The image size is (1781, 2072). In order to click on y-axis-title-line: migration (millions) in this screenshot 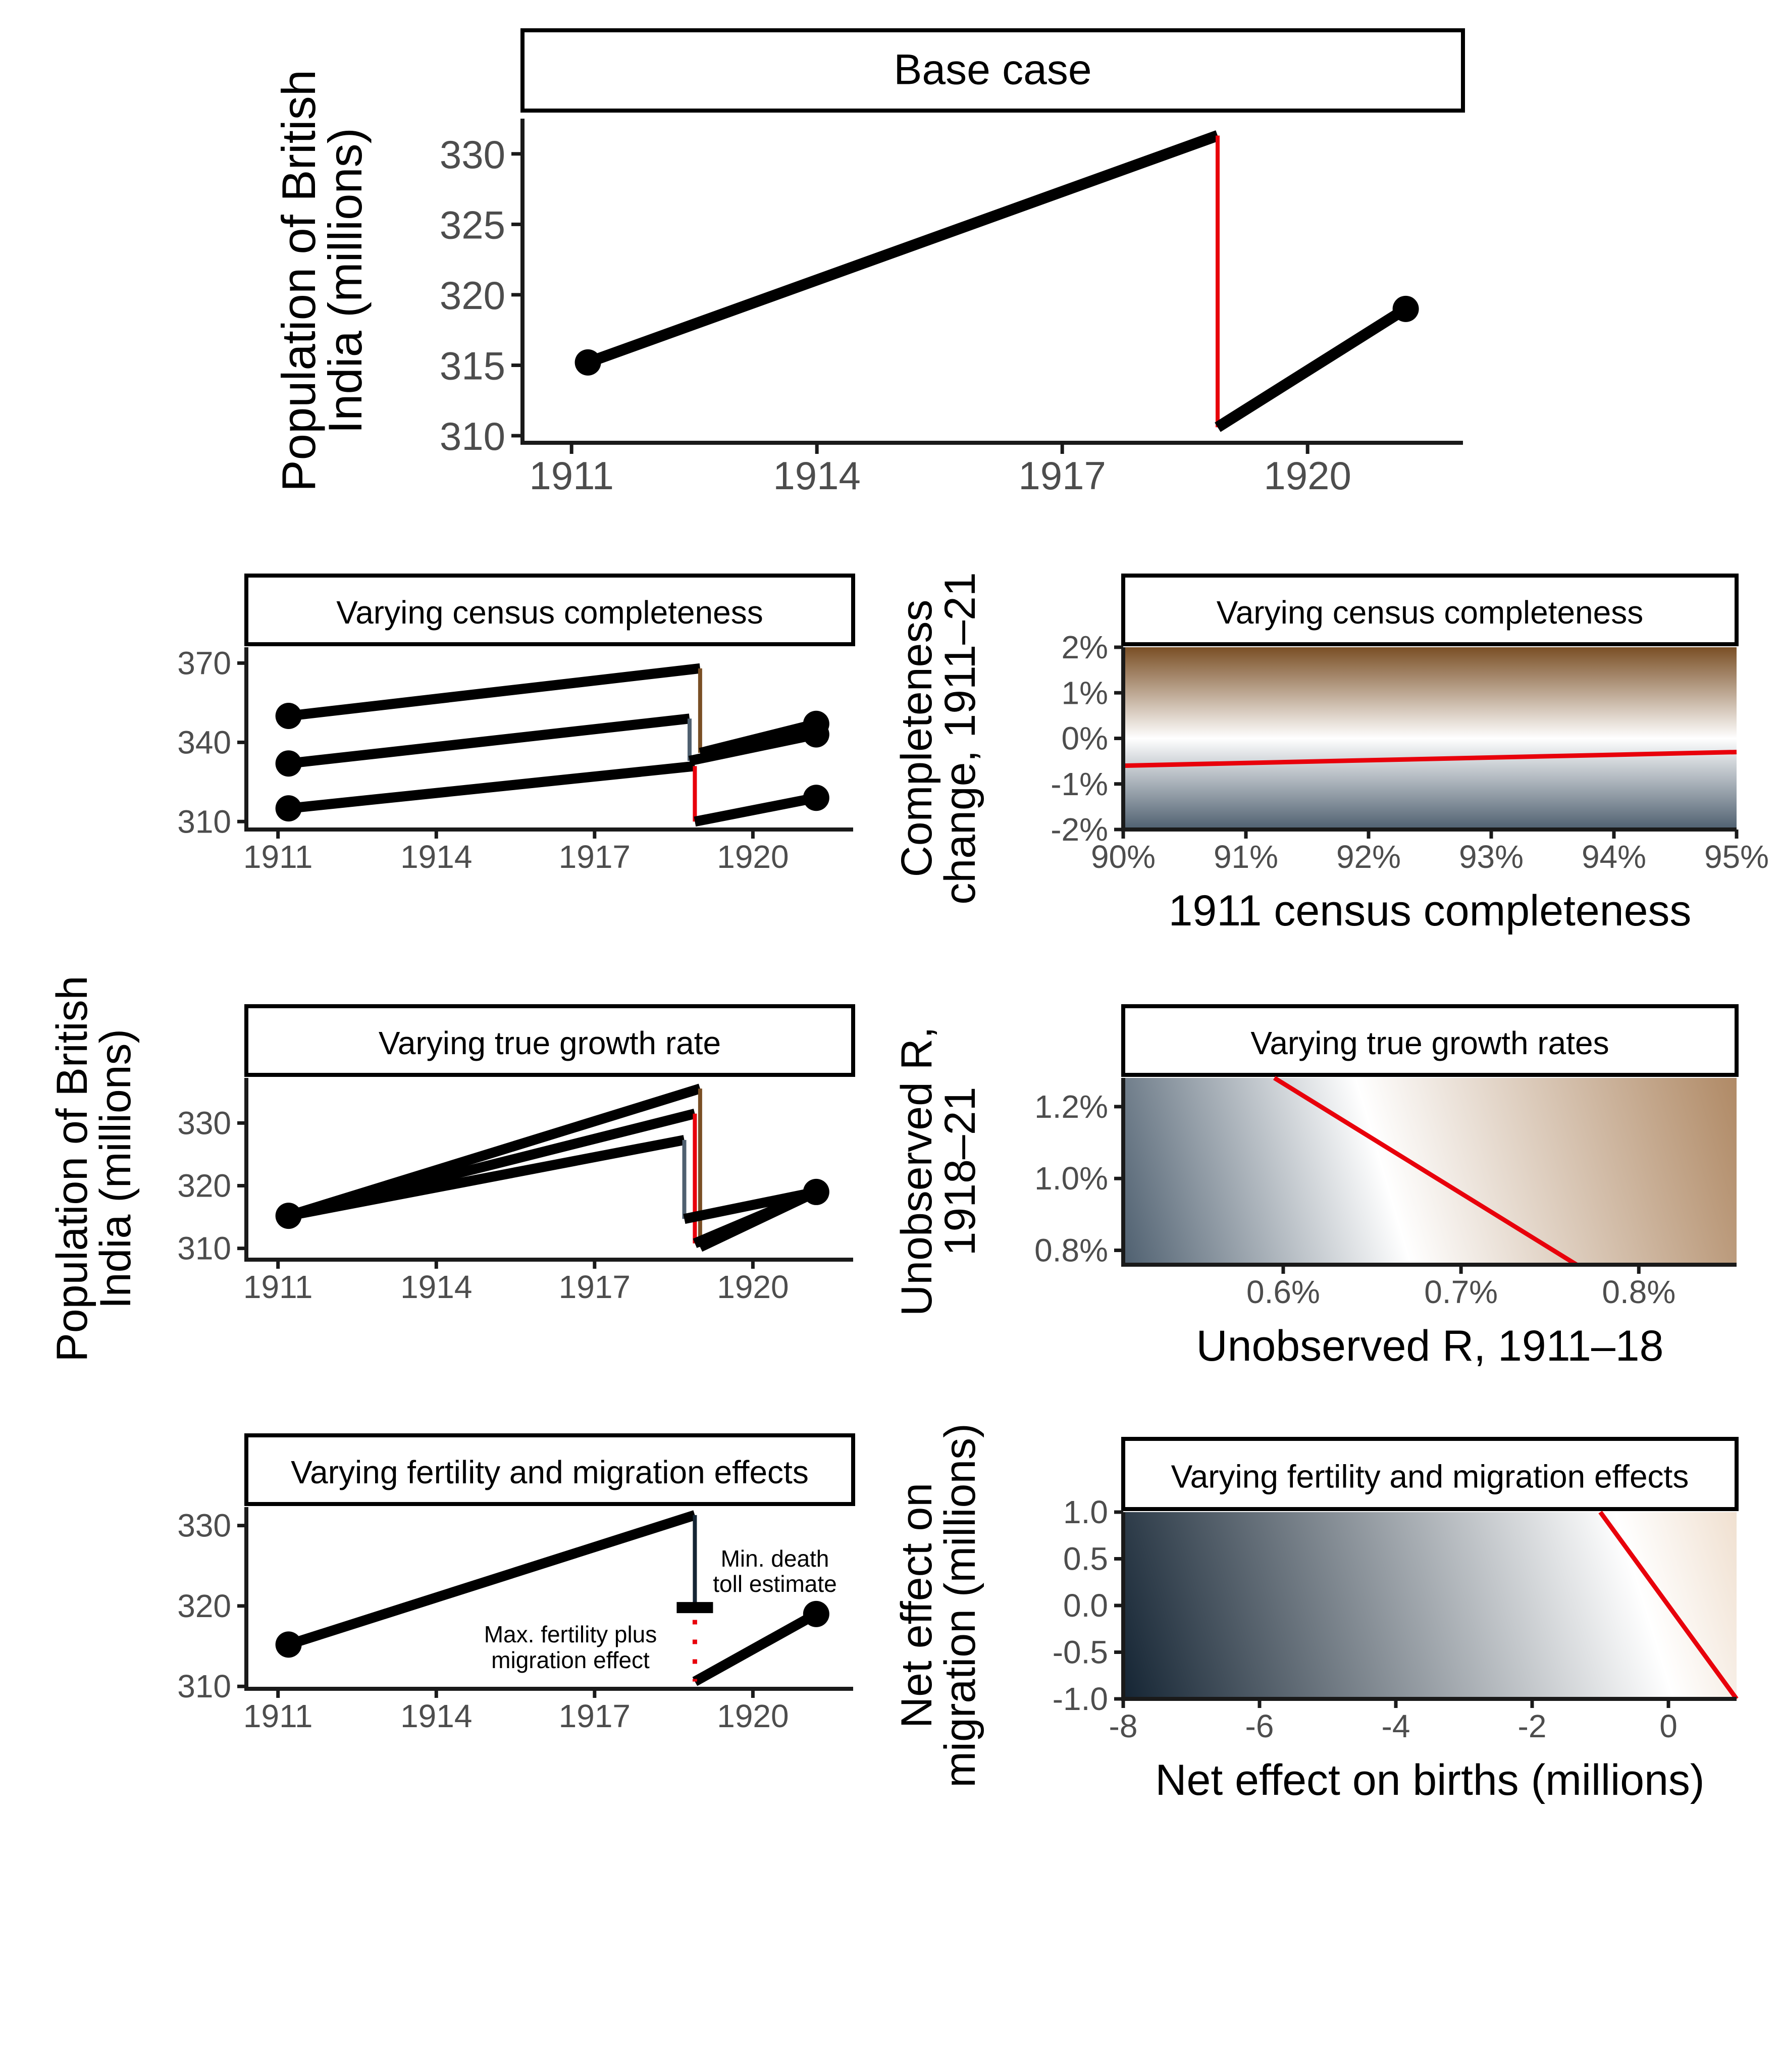, I will do `click(960, 1605)`.